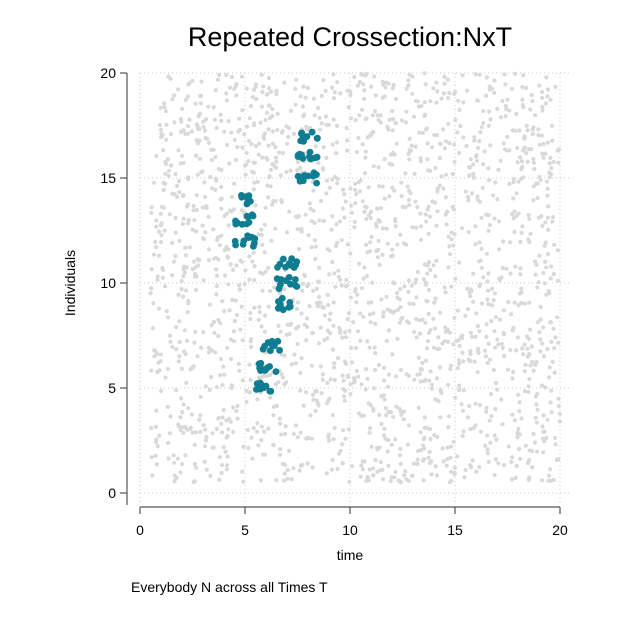  What do you see at coordinates (112, 388) in the screenshot?
I see `y-tick-label: 5` at bounding box center [112, 388].